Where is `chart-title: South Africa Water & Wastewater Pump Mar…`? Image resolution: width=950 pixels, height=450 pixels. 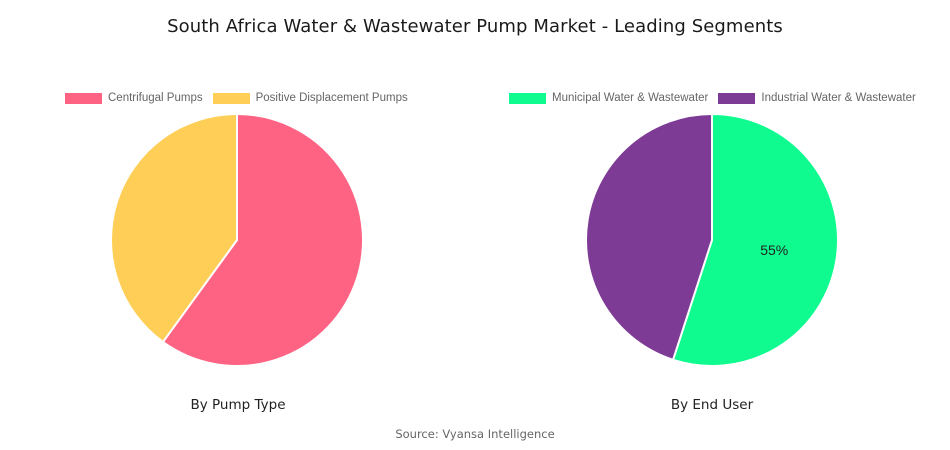 chart-title: South Africa Water & Wastewater Pump Mar… is located at coordinates (475, 26).